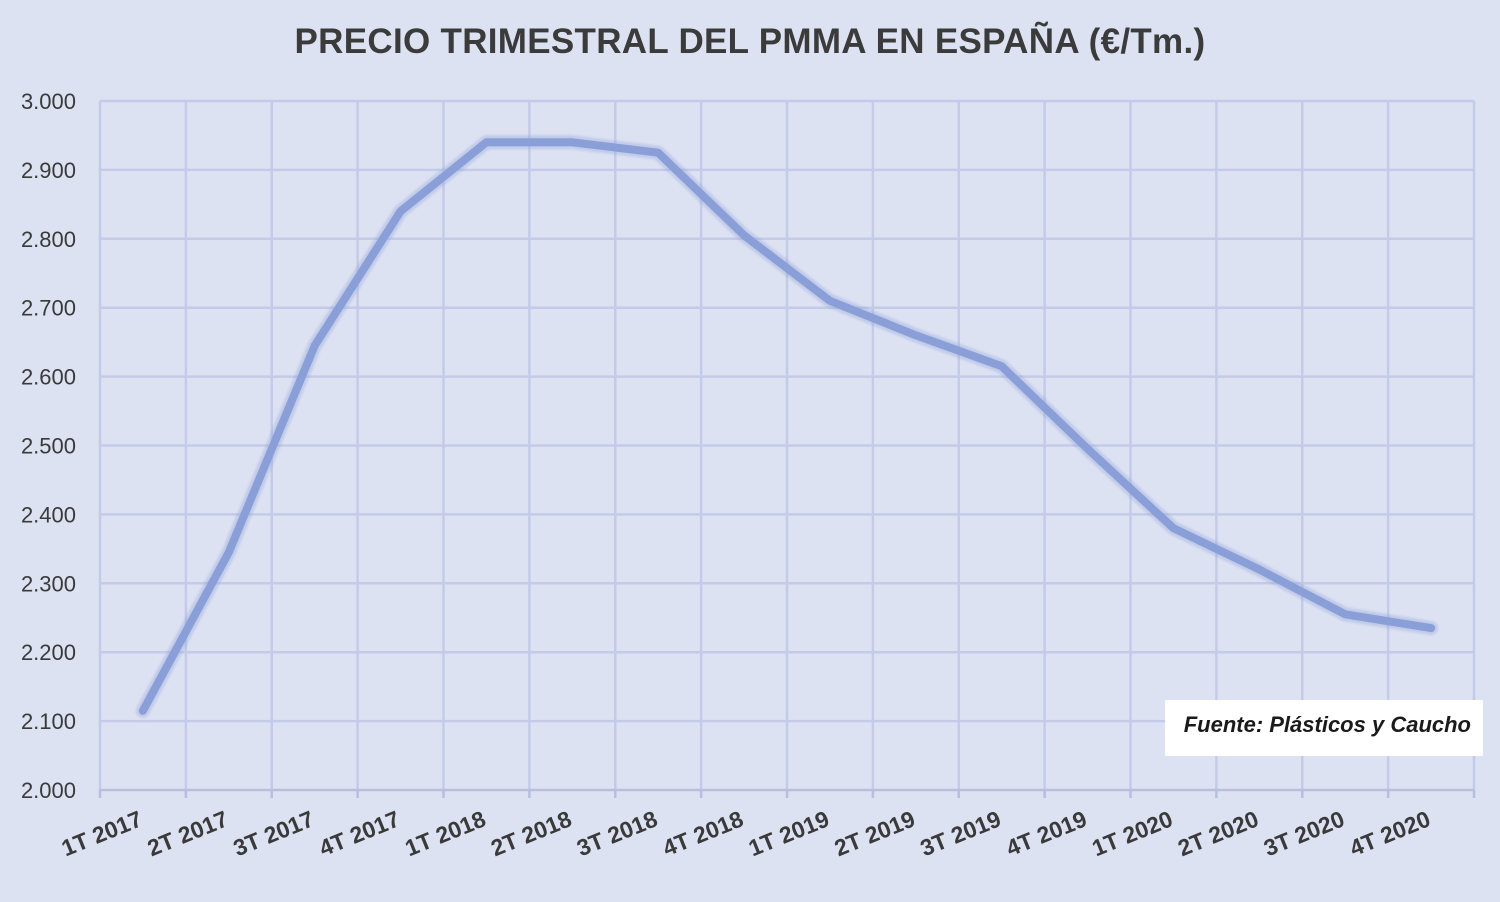 The image size is (1500, 902). I want to click on y-tick-label: 2.900, so click(48, 170).